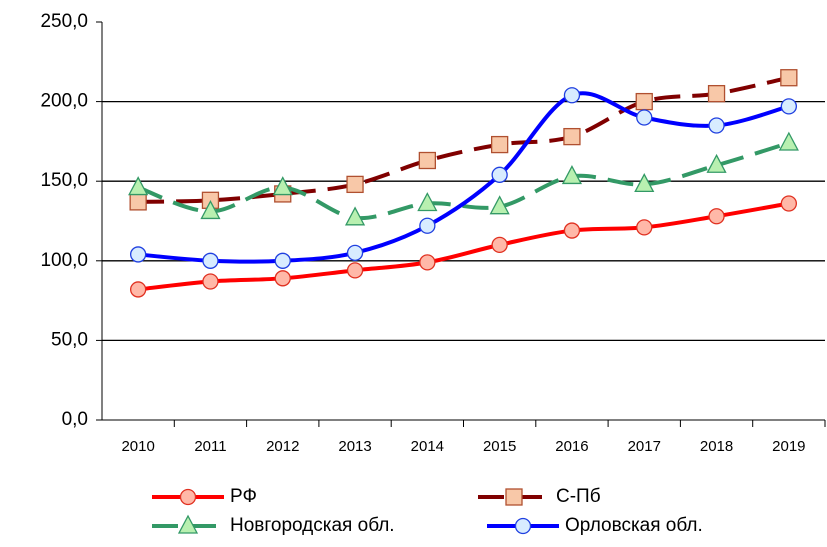 Image resolution: width=827 pixels, height=547 pixels. What do you see at coordinates (137, 446) in the screenshot?
I see `x-tick-label: 2010` at bounding box center [137, 446].